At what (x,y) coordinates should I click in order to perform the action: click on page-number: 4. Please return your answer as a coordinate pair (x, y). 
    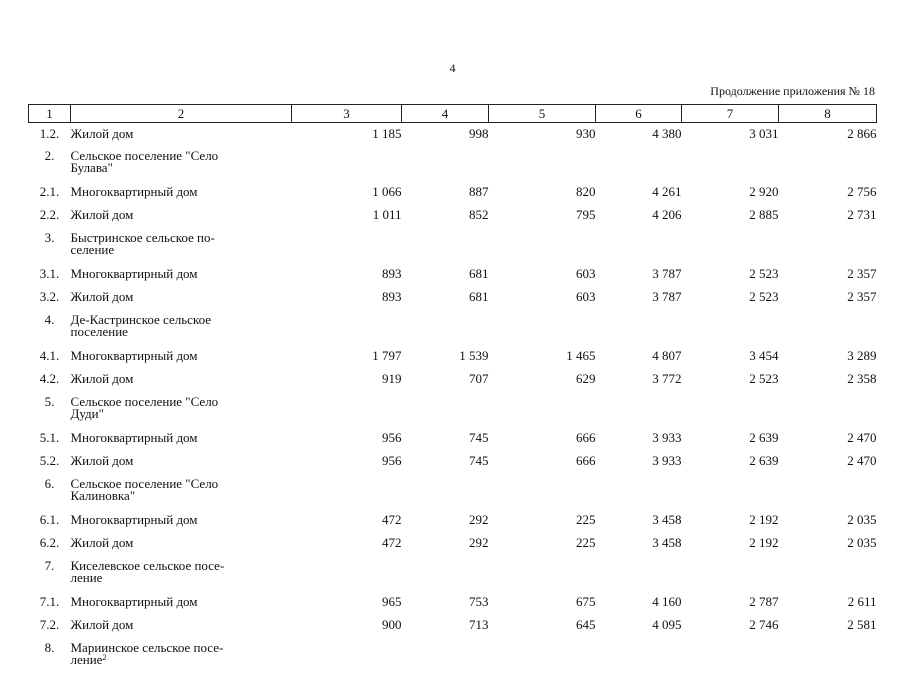
    Looking at the image, I should click on (452, 68).